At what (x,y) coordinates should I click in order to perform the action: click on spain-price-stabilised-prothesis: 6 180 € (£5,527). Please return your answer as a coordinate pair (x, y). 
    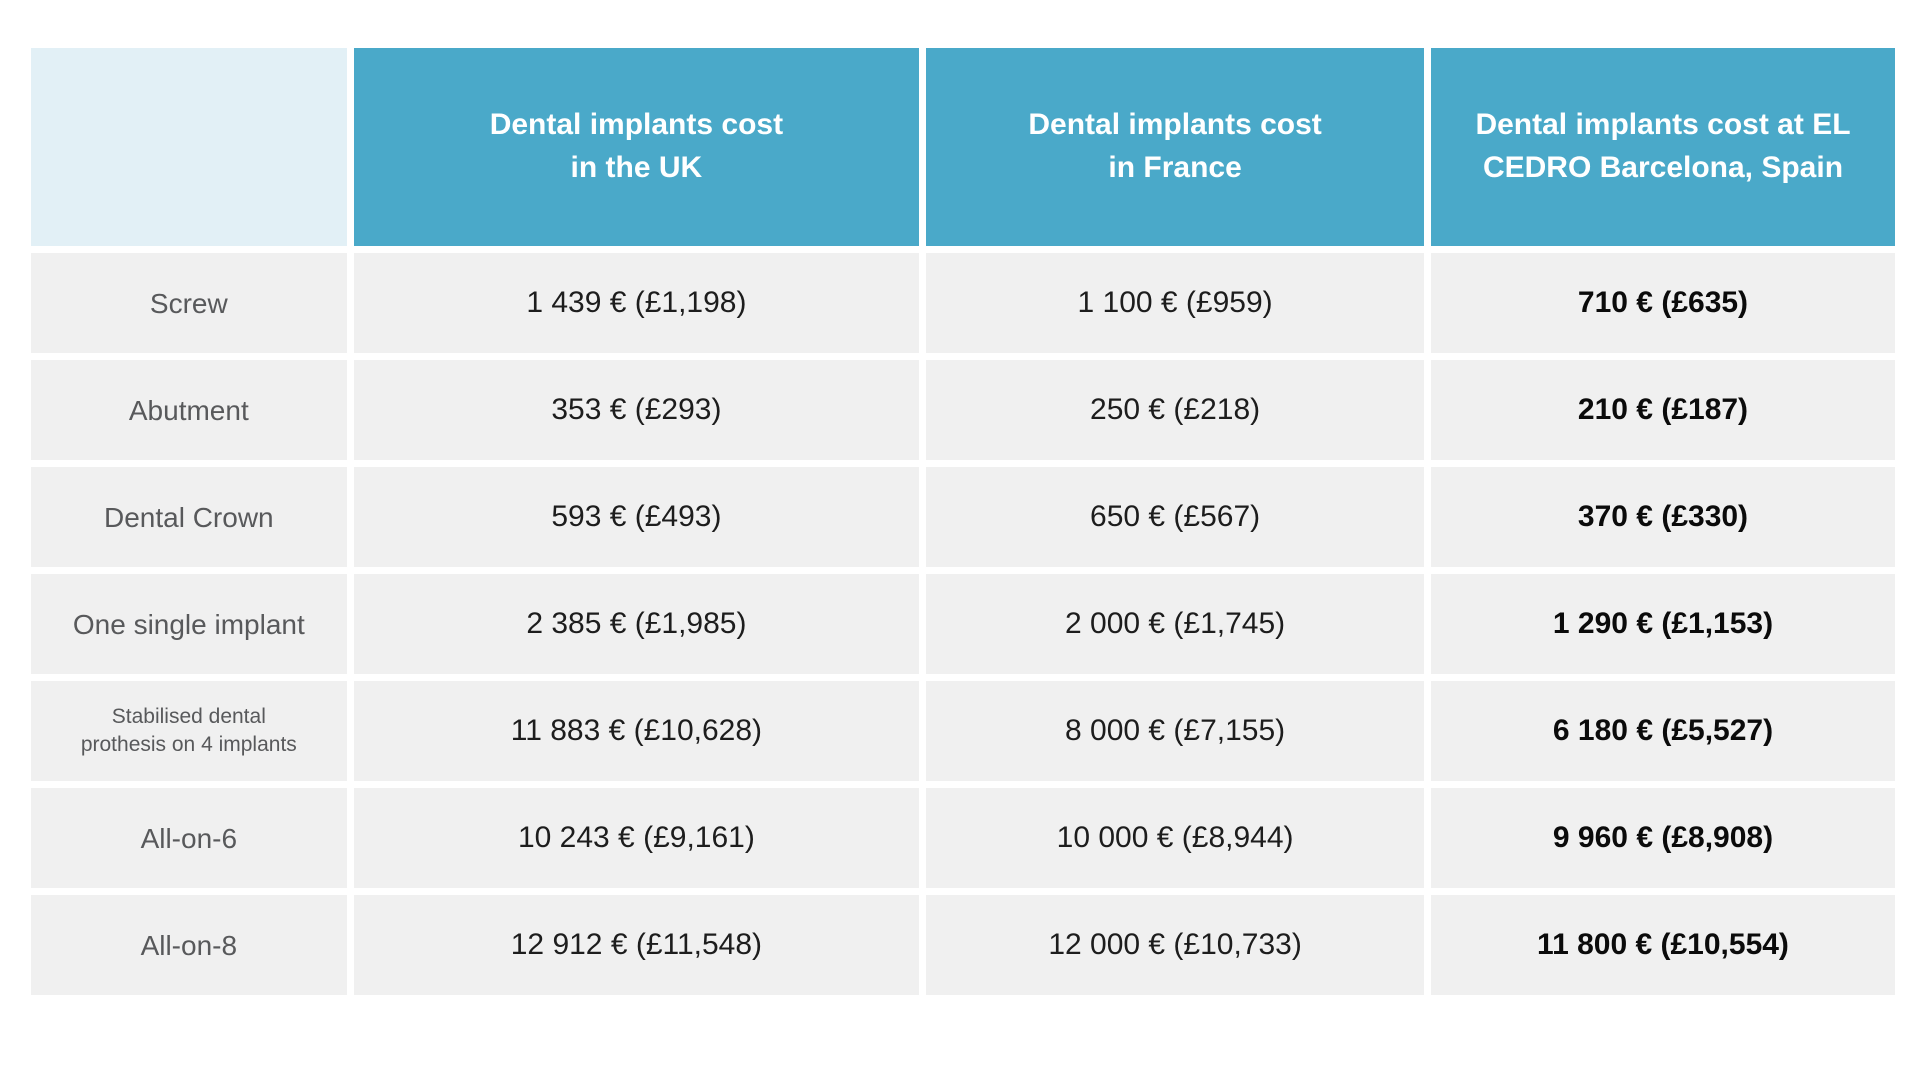
    Looking at the image, I should click on (1663, 731).